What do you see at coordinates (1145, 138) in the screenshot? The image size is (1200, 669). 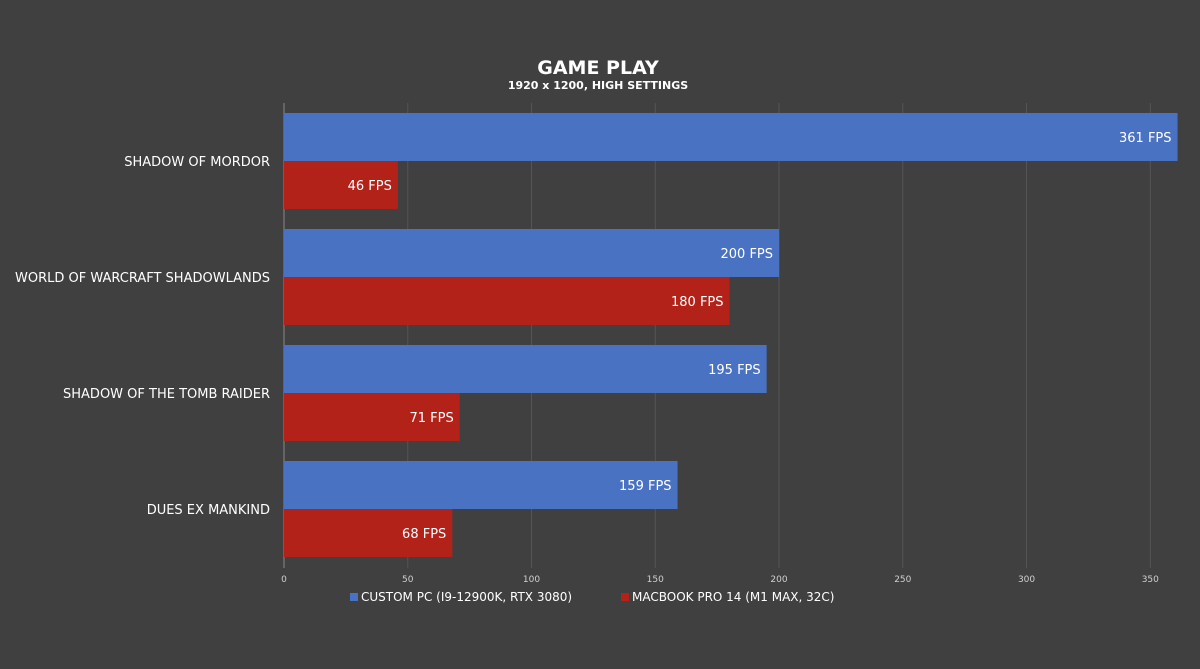 I see `data-label: 361 FPS` at bounding box center [1145, 138].